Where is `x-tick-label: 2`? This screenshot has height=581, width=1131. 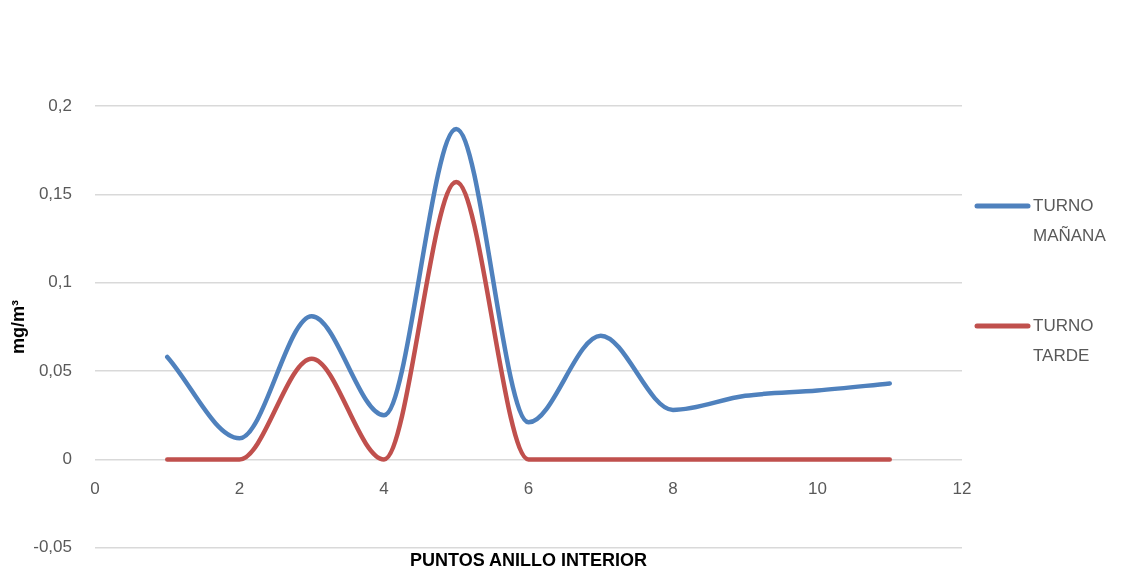 x-tick-label: 2 is located at coordinates (239, 489).